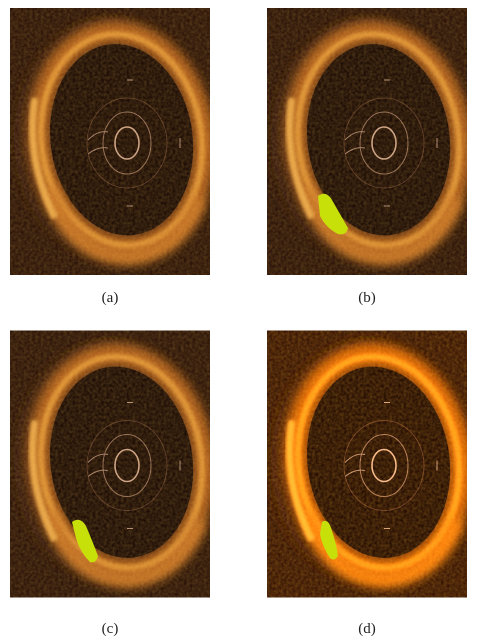  What do you see at coordinates (110, 298) in the screenshot?
I see `panel-label: (a)` at bounding box center [110, 298].